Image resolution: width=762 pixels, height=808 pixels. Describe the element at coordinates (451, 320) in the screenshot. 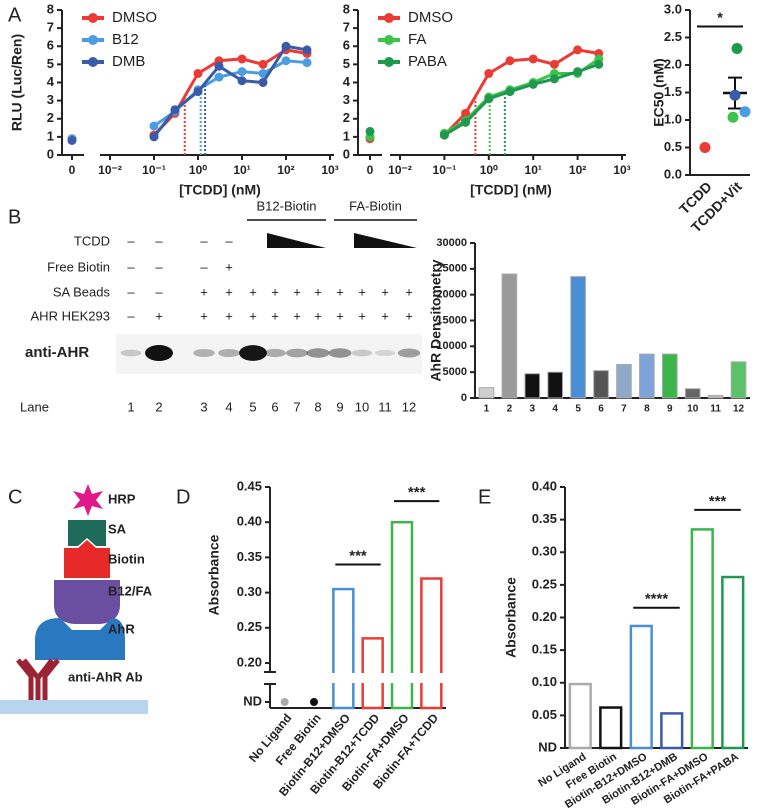

I see `y-tick-label: 15000` at that location.